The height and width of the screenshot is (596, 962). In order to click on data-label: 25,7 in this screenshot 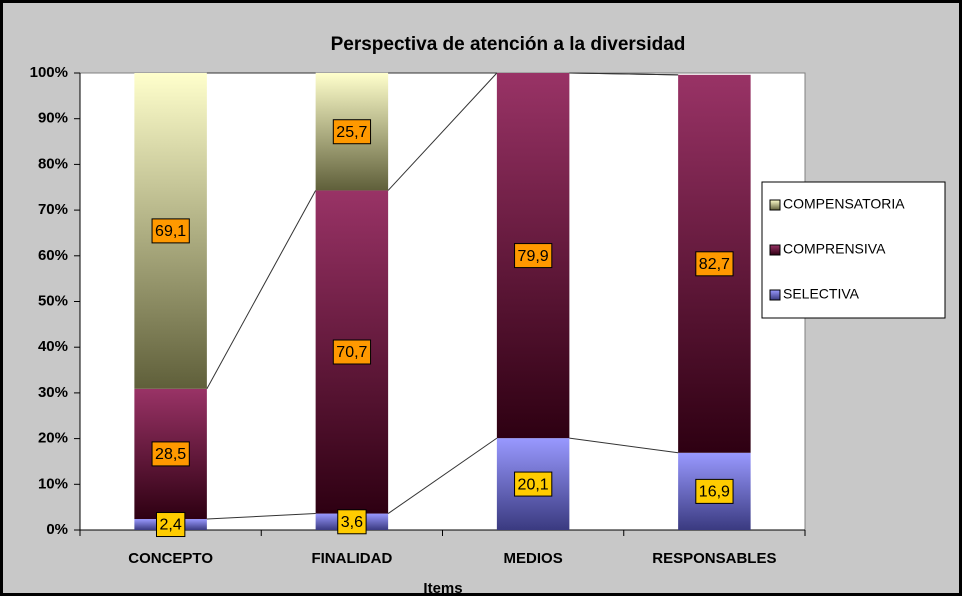, I will do `click(351, 132)`.